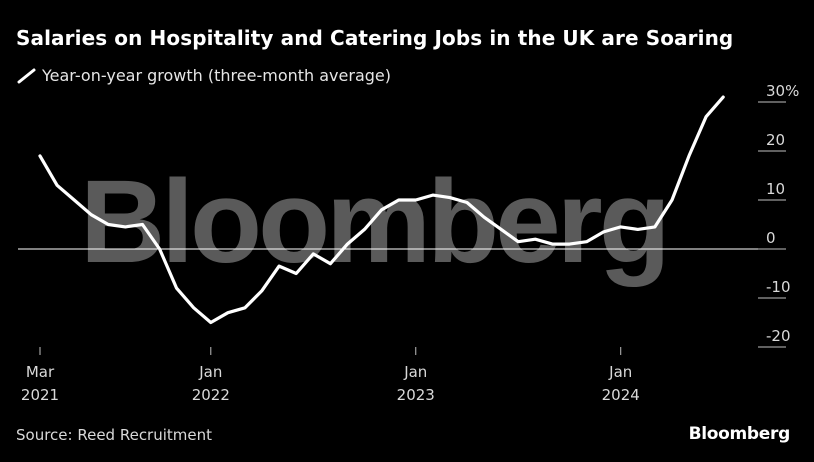  Describe the element at coordinates (778, 336) in the screenshot. I see `y-tick-label: -20` at that location.